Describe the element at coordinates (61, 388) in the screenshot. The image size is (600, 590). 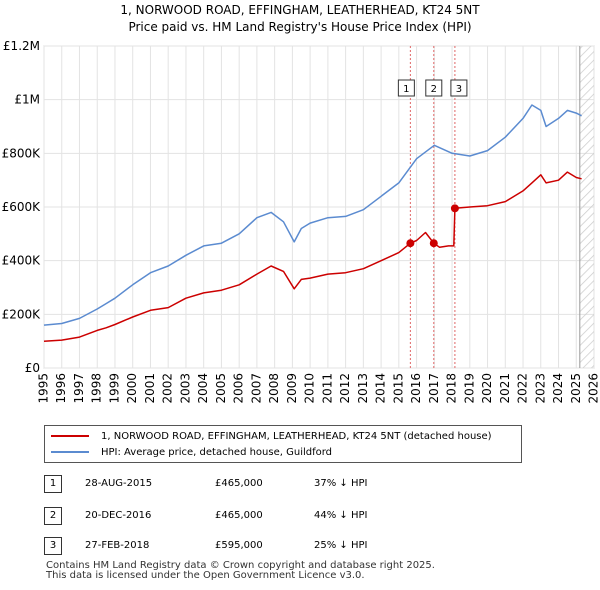
I see `x-tick-label: 1996` at that location.